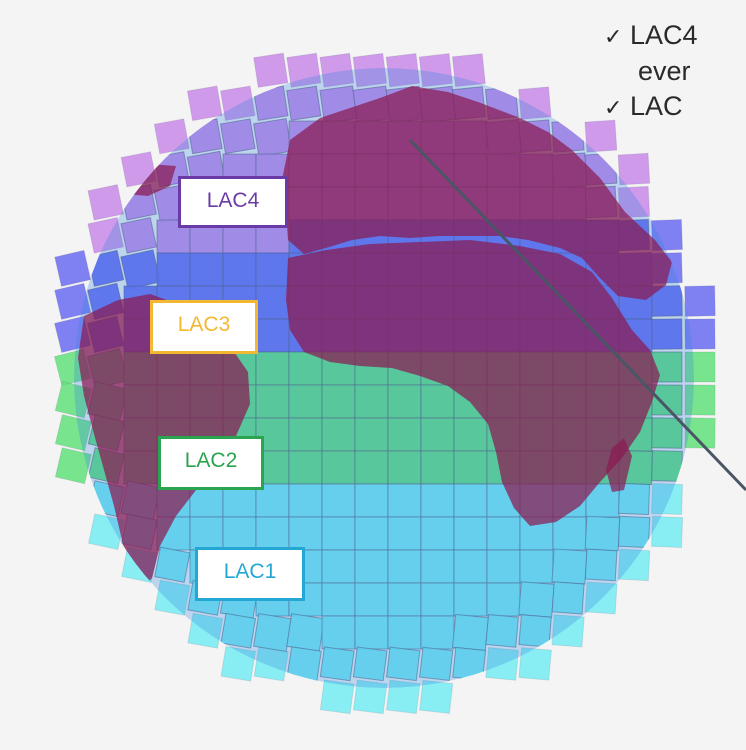  I want to click on bullet-text-2: LAC, so click(656, 106).